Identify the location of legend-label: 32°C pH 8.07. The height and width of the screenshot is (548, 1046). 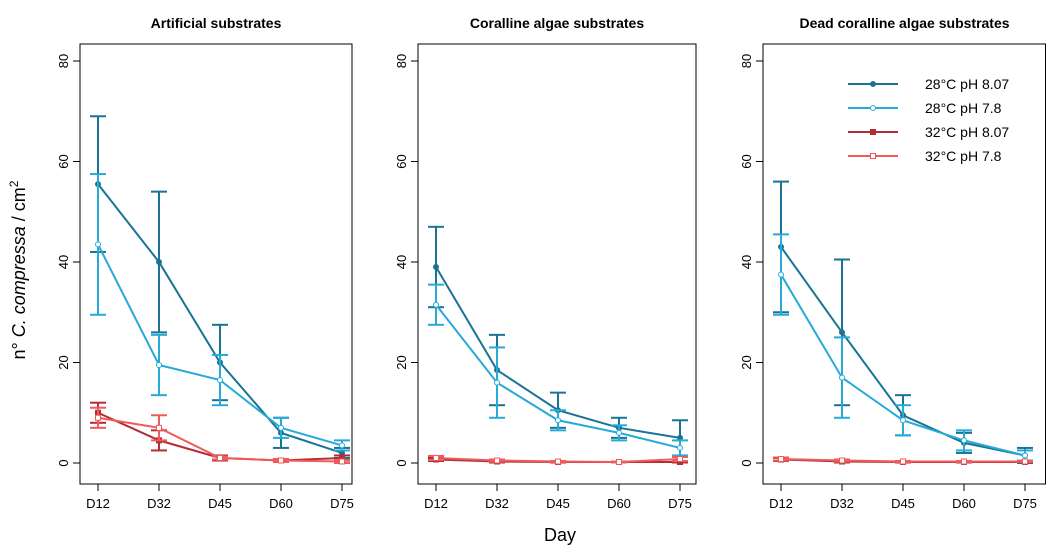
(967, 132).